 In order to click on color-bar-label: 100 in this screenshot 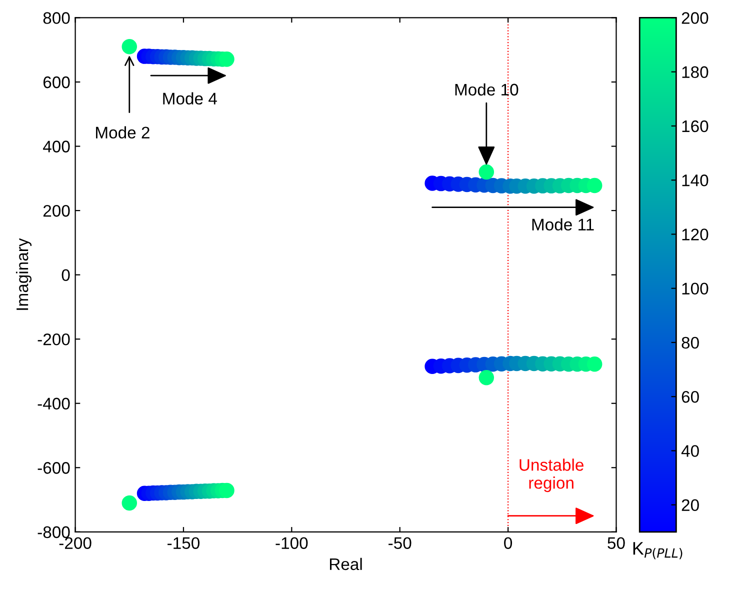, I will do `click(695, 288)`.